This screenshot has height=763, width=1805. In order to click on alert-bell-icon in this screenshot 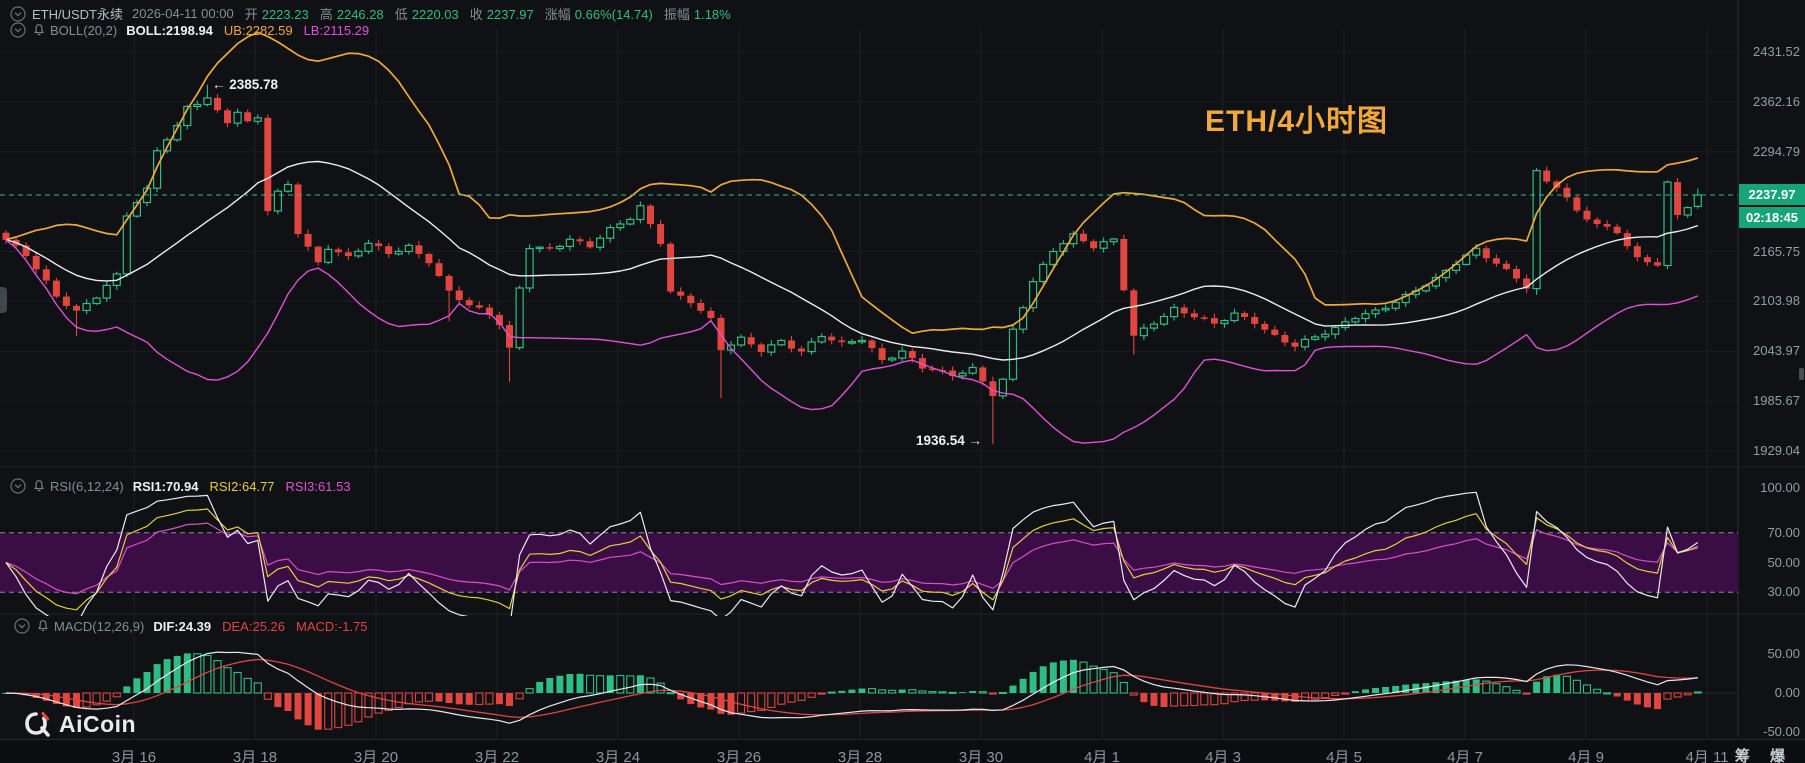, I will do `click(39, 30)`.